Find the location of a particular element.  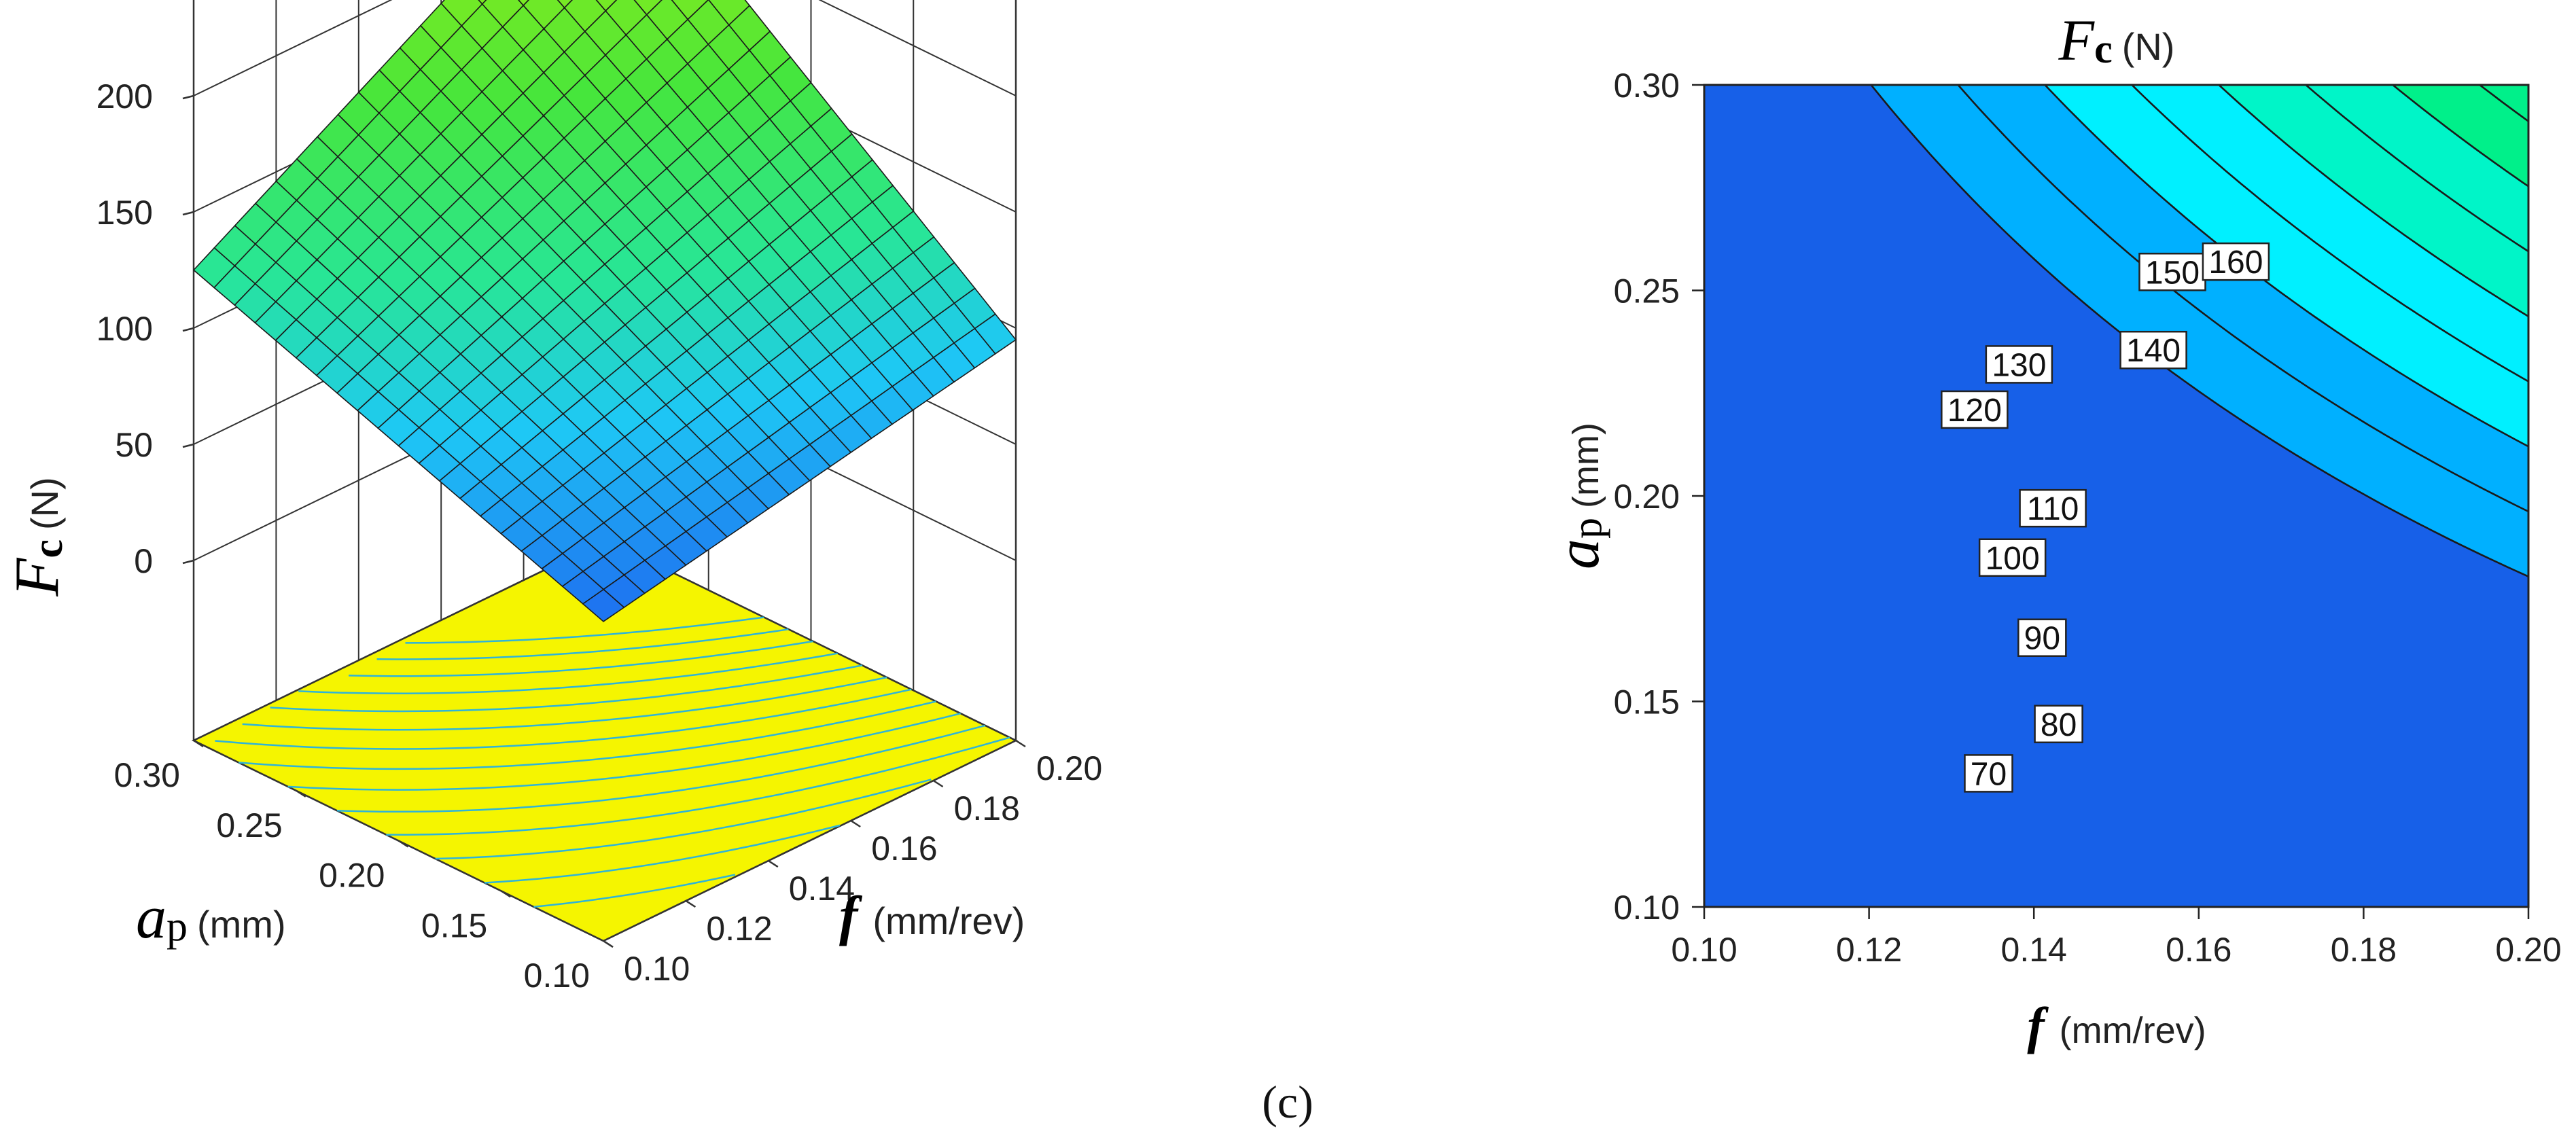

contour-label-text: 90 is located at coordinates (2042, 639).